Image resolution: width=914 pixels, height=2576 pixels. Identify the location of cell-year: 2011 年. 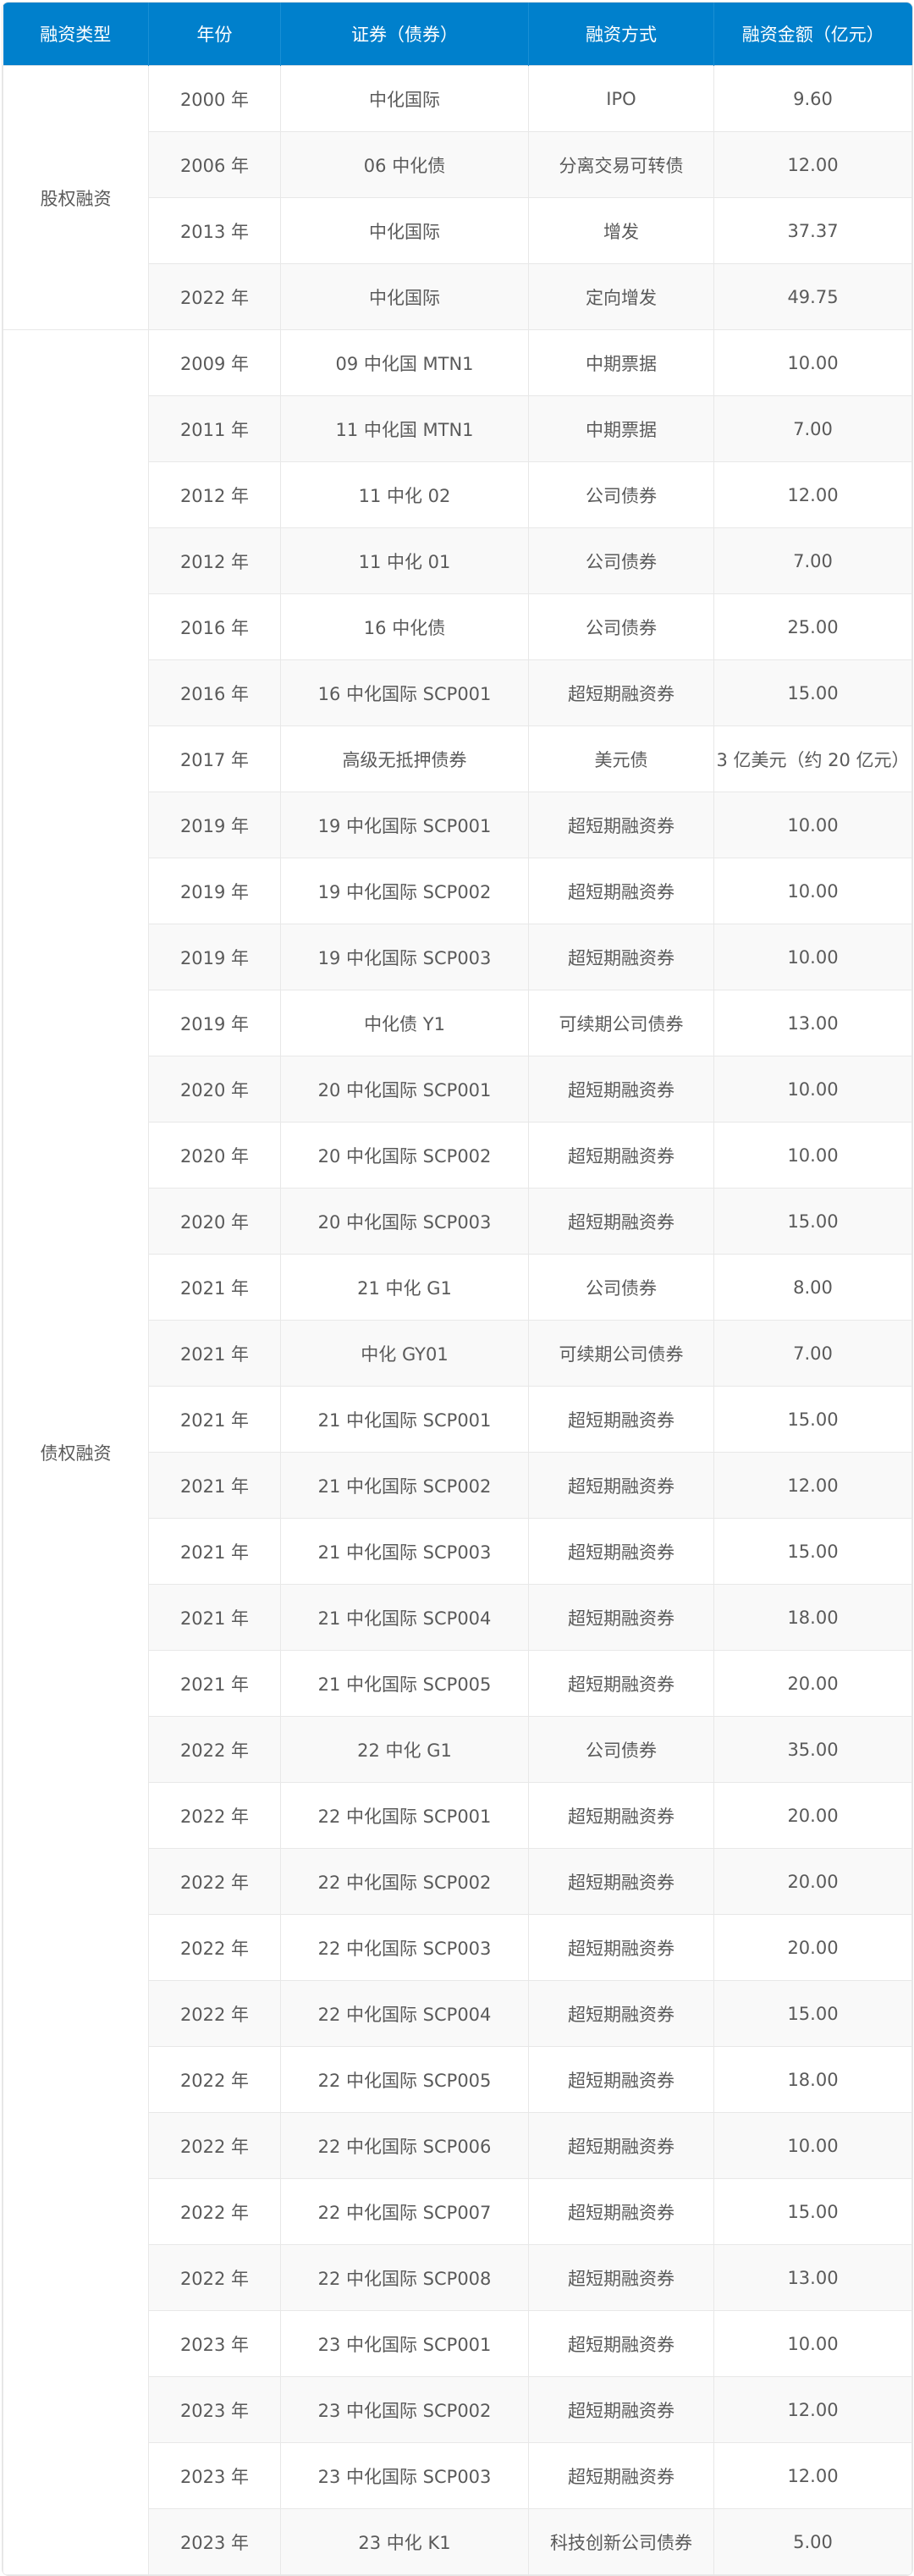
(214, 429).